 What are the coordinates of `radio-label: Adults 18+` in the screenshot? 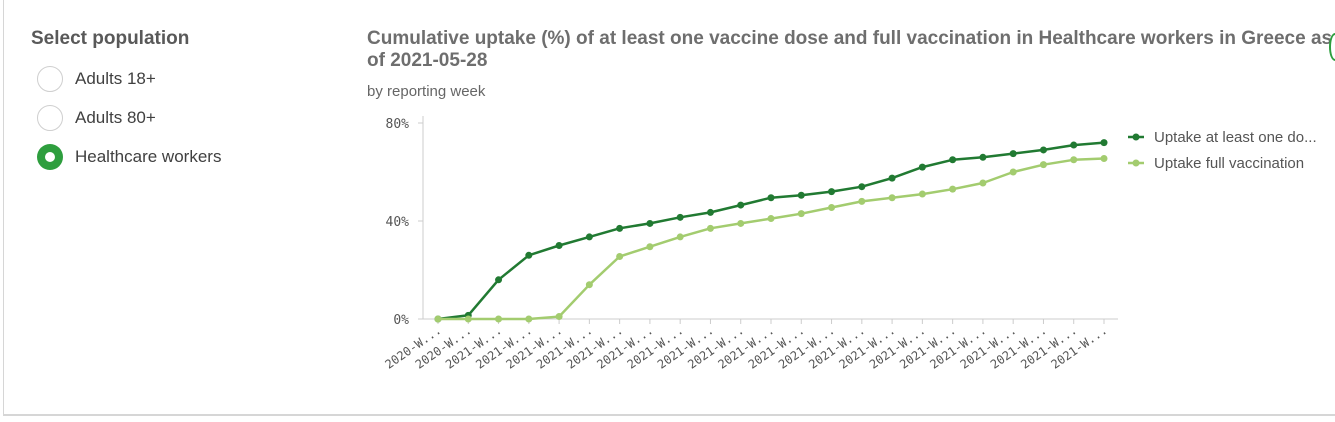 It's located at (115, 78).